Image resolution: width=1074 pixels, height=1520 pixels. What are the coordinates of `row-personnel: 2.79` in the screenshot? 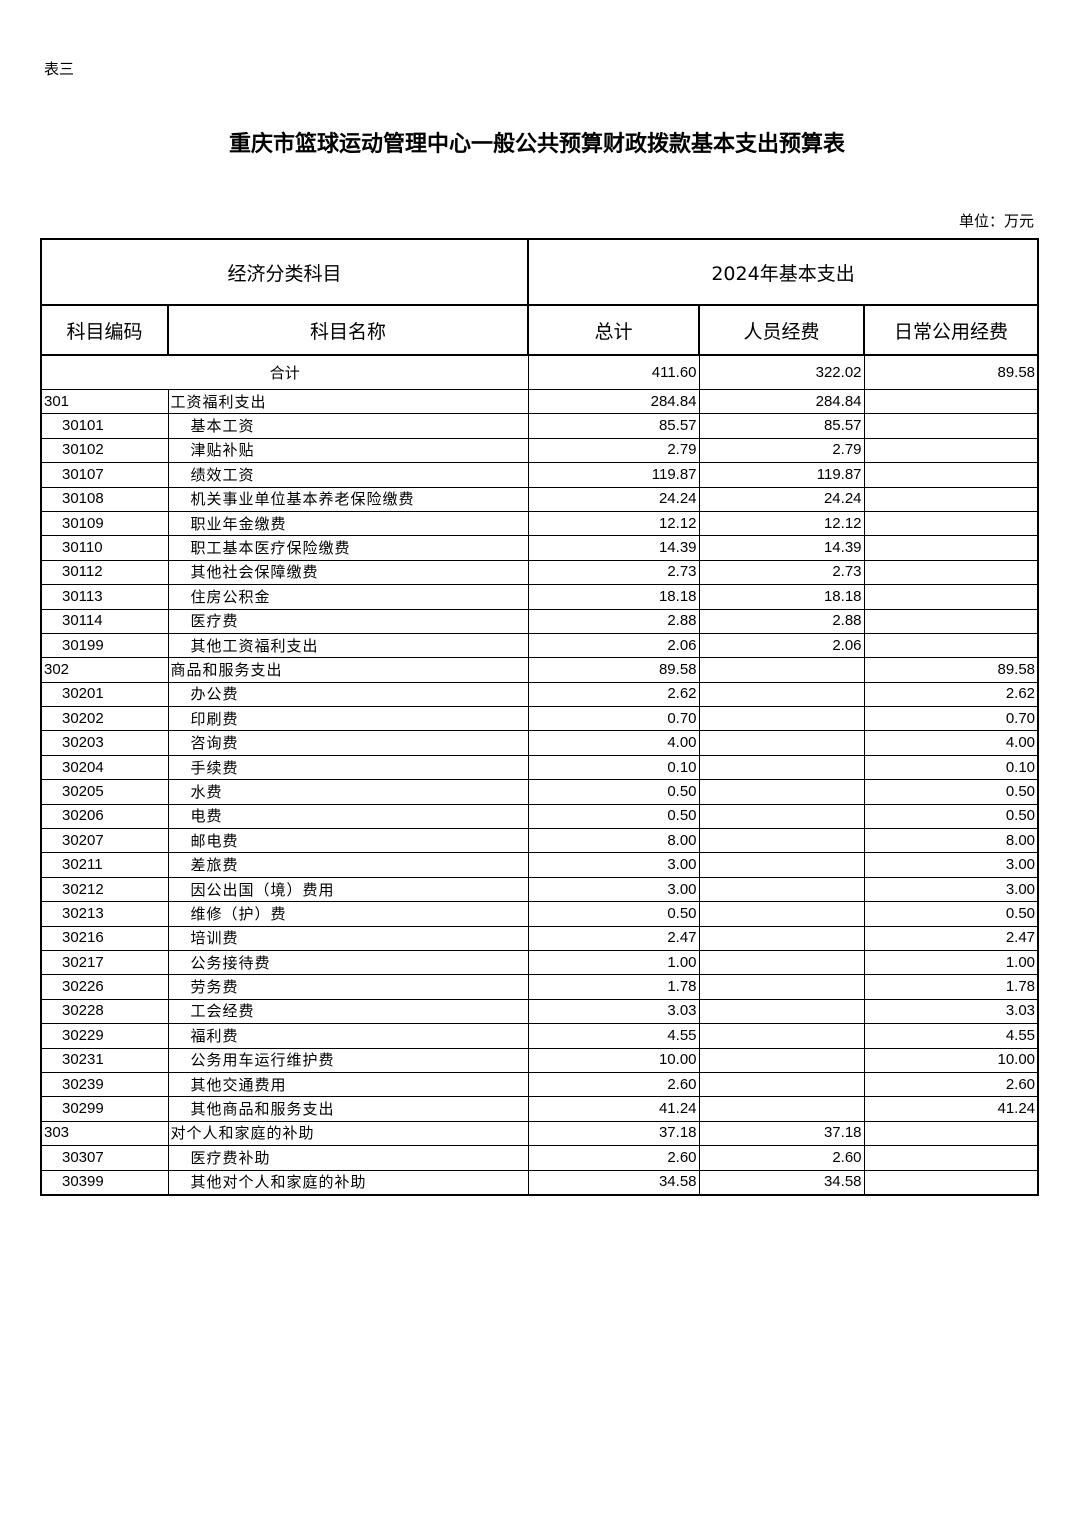 It's located at (781, 450).